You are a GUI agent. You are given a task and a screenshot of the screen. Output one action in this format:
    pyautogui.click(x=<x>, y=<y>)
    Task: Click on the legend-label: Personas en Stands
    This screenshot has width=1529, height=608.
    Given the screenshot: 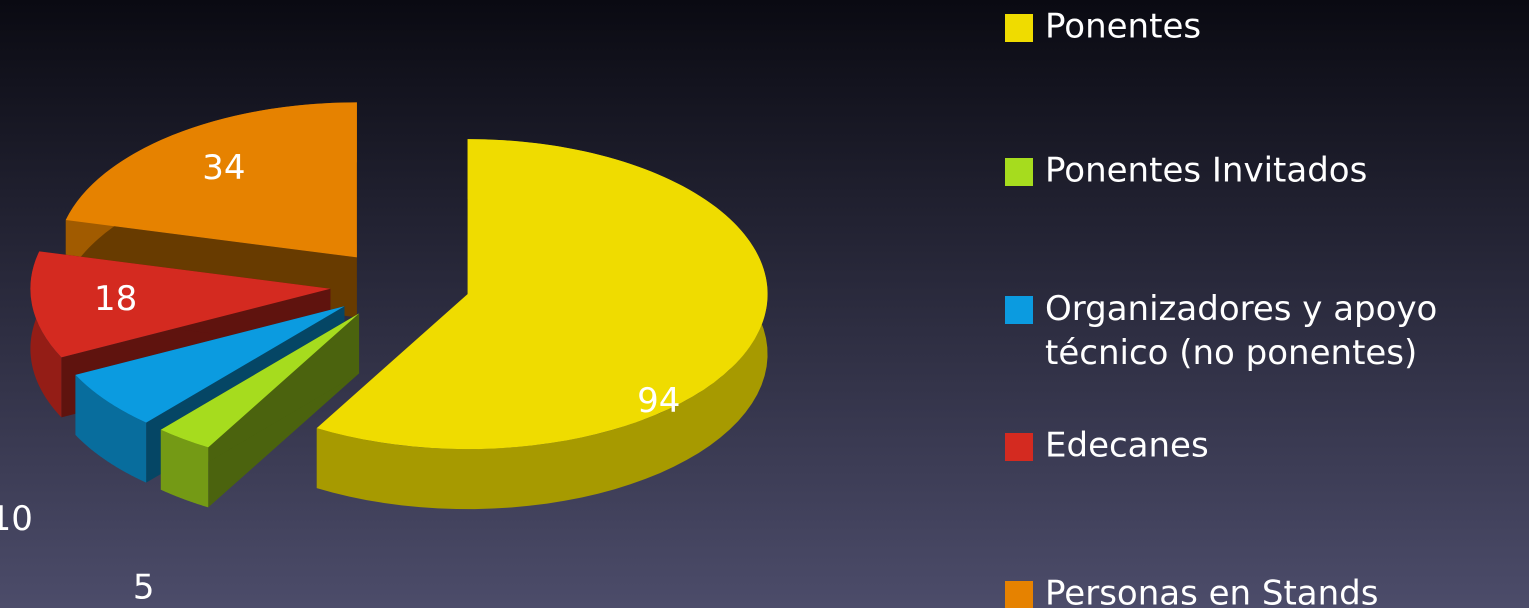 What is the action you would take?
    pyautogui.click(x=1211, y=591)
    